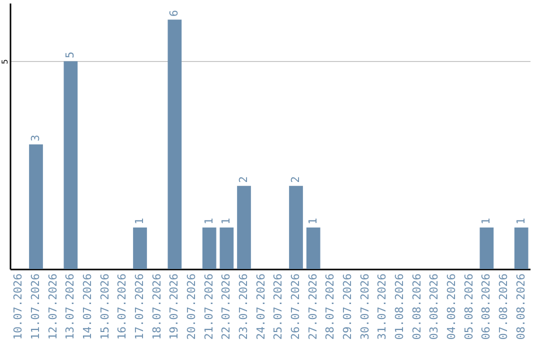  I want to click on x-tick-label: 24.07.2026, so click(261, 307).